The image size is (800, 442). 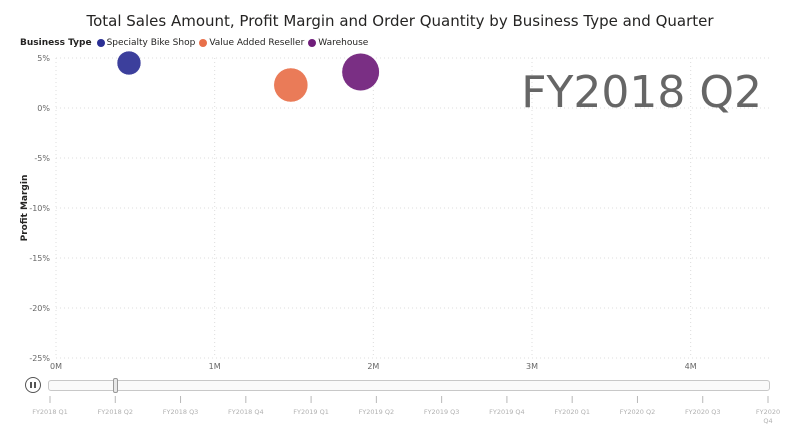 I want to click on bubble-specialty-bike-shop, so click(x=129, y=63).